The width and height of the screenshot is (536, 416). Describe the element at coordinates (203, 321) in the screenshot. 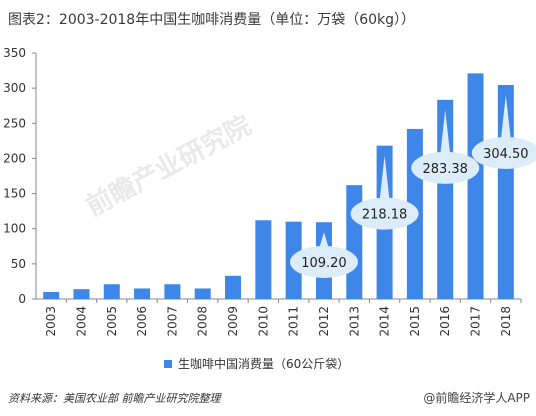

I see `x-tick-label: 2008` at that location.